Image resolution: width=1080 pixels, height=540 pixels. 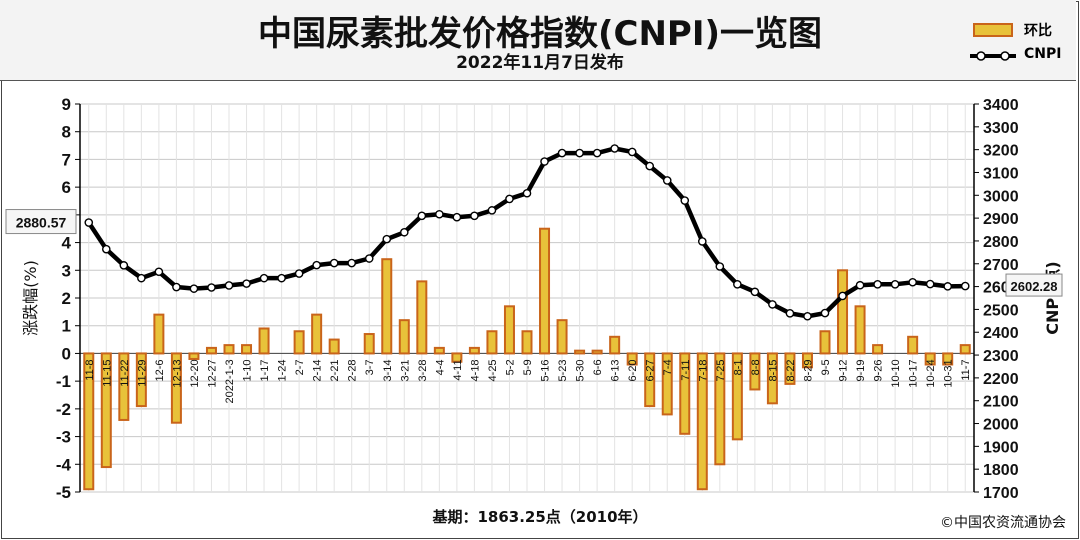 I want to click on x-tick-label: 5-2, so click(x=510, y=367).